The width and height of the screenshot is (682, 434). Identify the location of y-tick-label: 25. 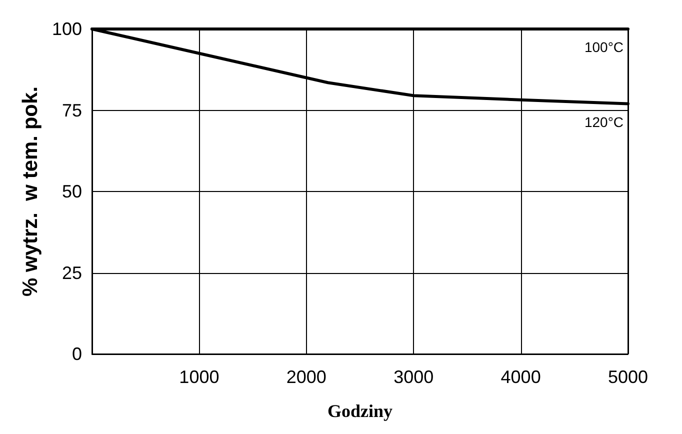
(72, 272).